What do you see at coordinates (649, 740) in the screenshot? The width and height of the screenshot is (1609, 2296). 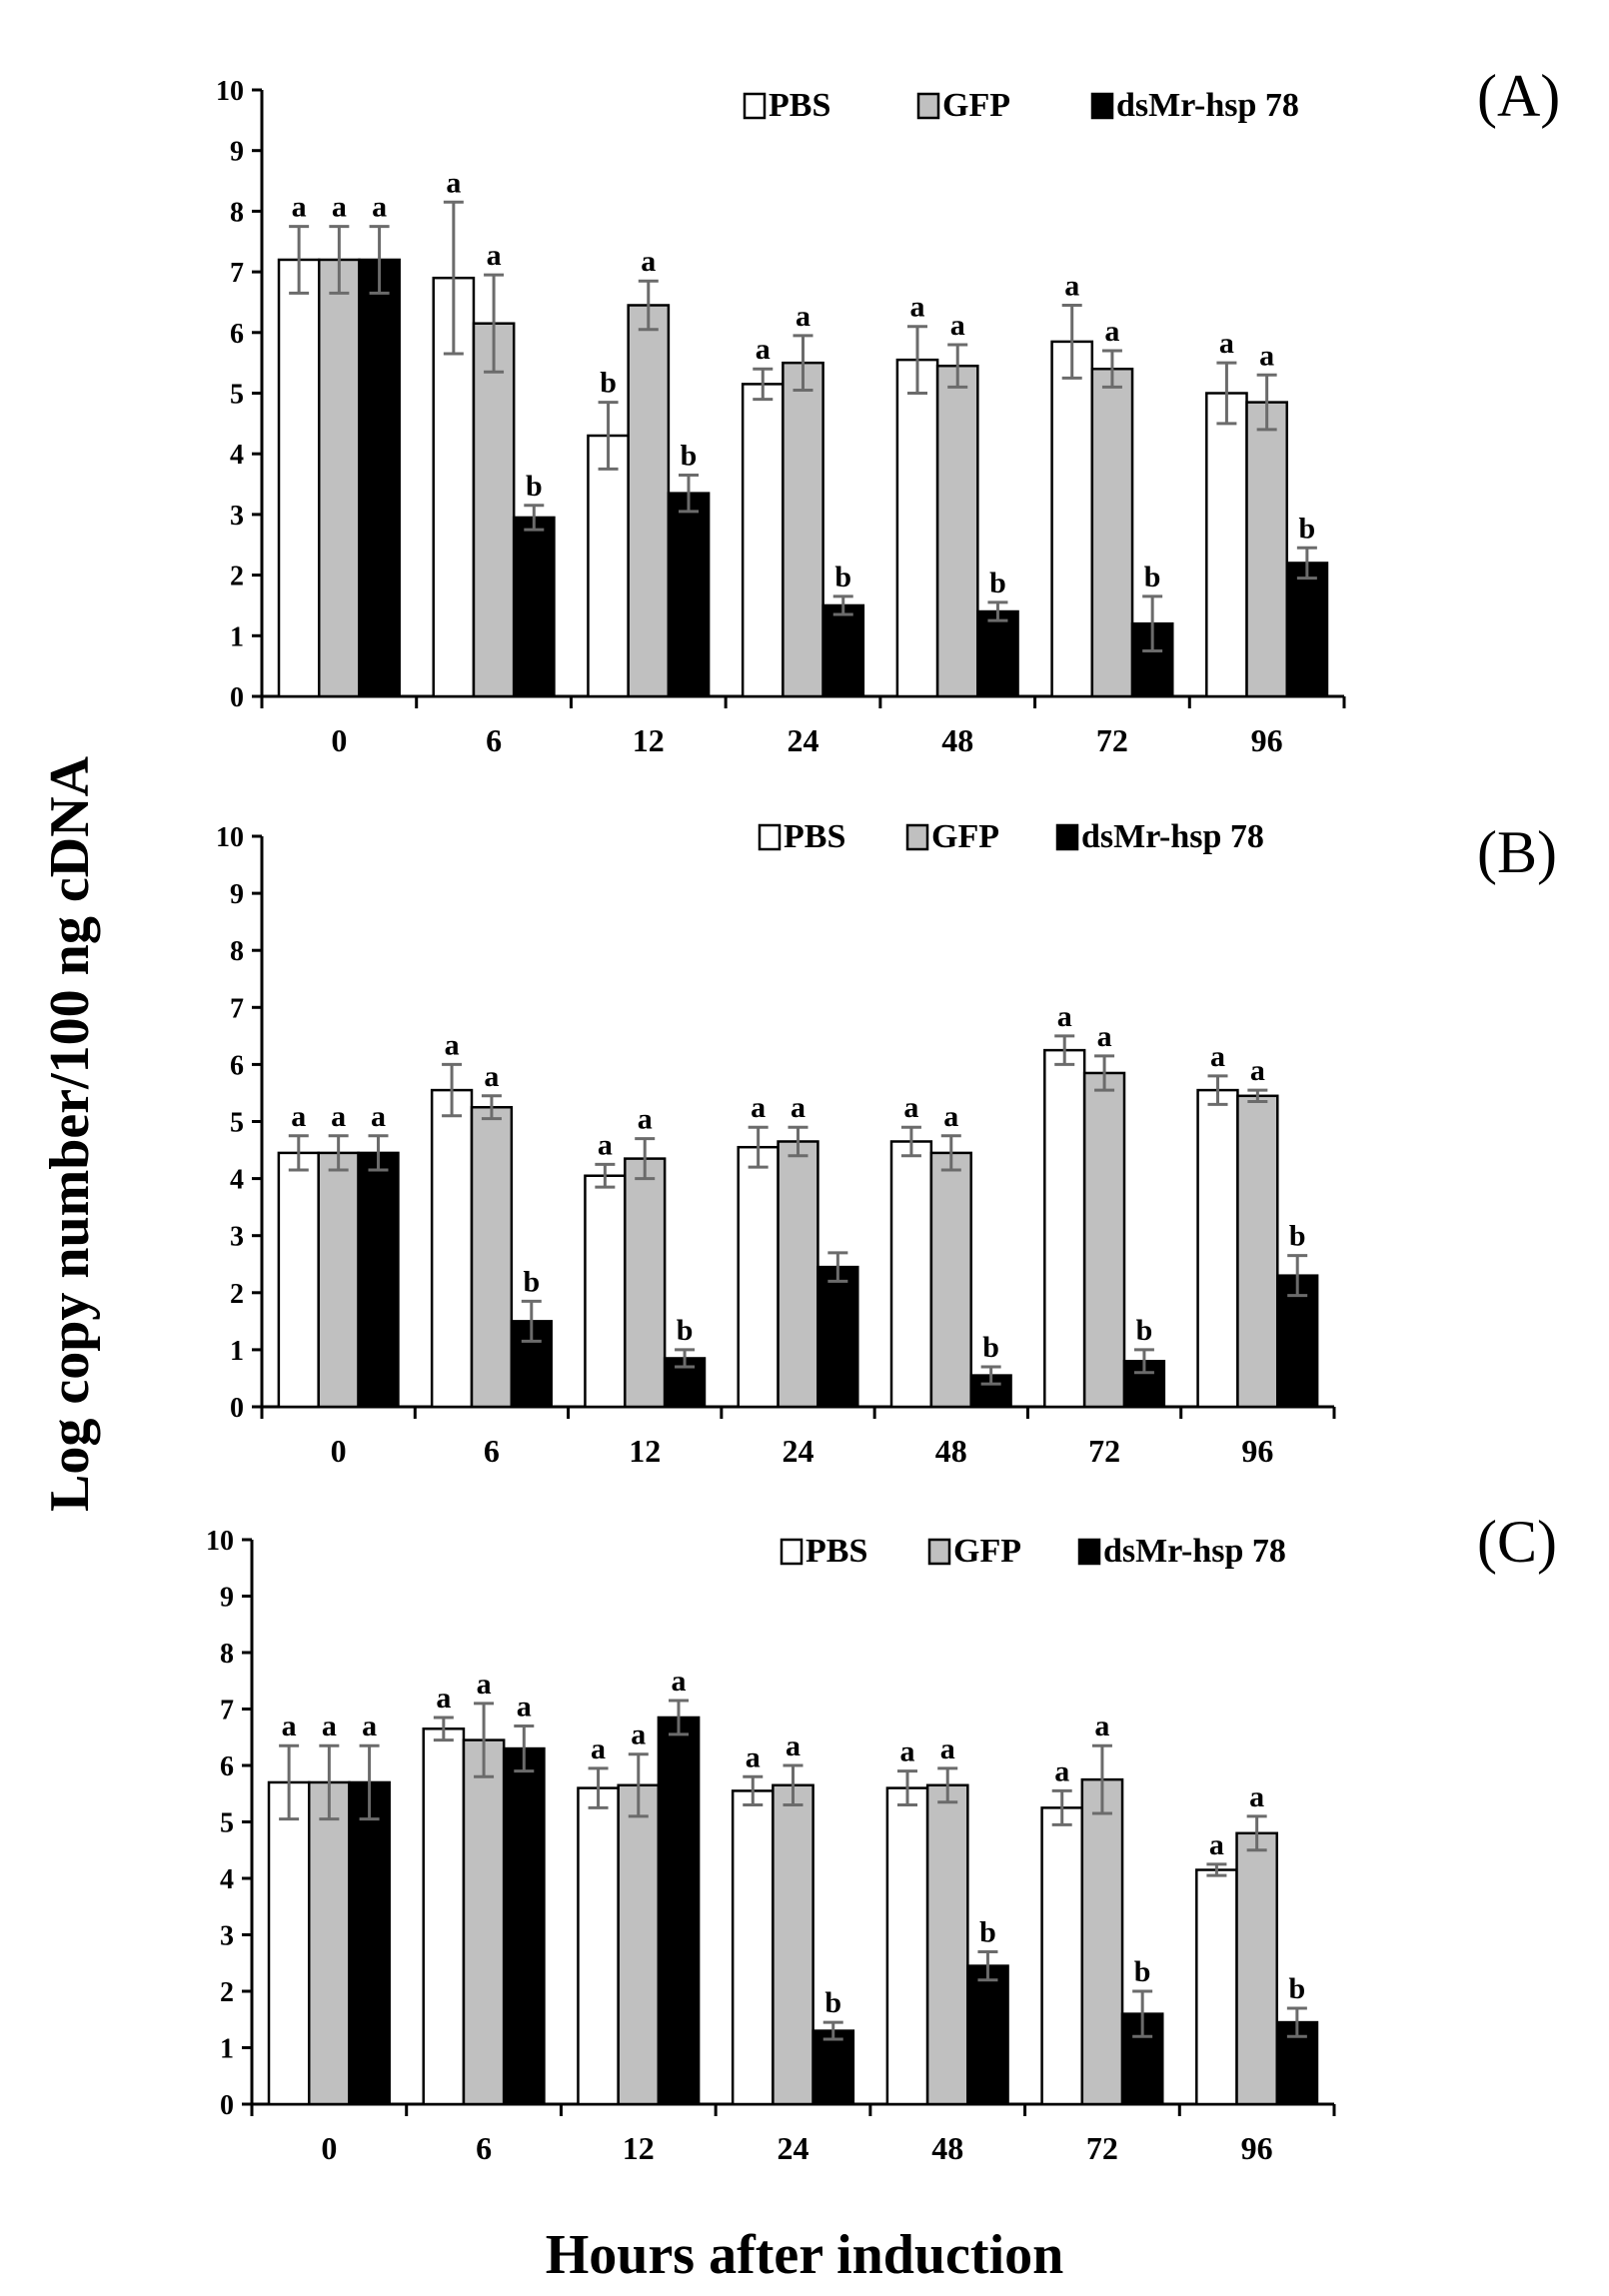 I see `x-tick-label: 12` at bounding box center [649, 740].